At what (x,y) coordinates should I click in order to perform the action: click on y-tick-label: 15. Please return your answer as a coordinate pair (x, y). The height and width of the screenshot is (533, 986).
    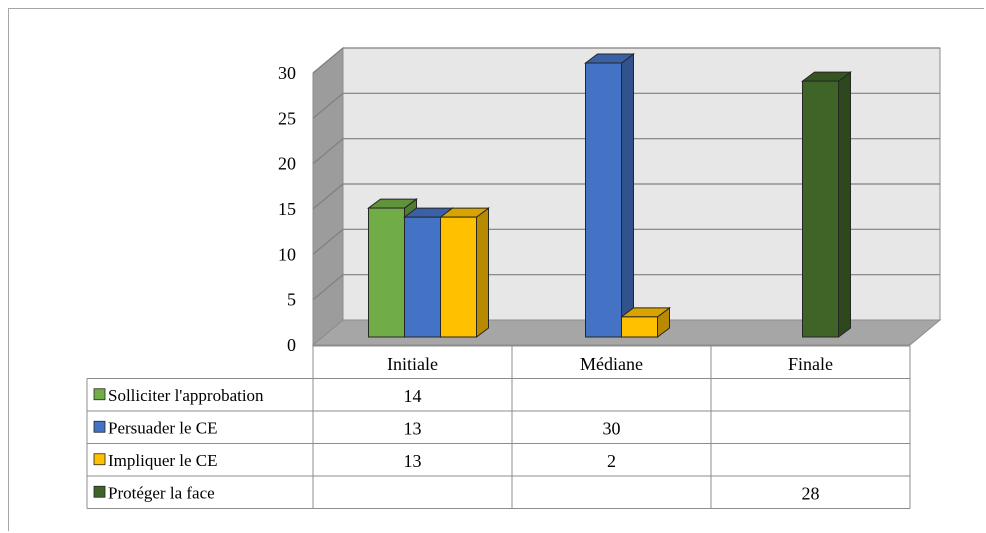
    Looking at the image, I should click on (287, 209).